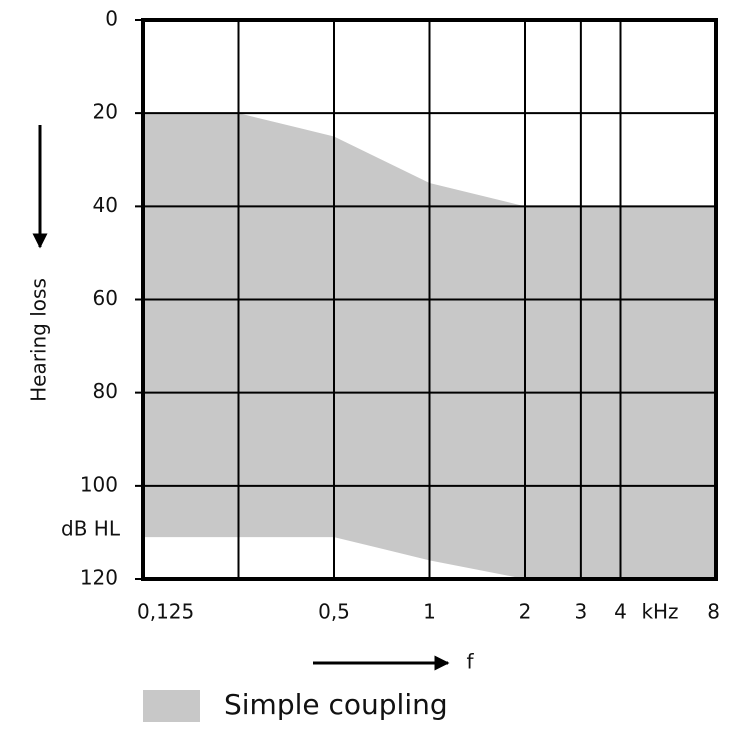  I want to click on legend-swatch, so click(171, 706).